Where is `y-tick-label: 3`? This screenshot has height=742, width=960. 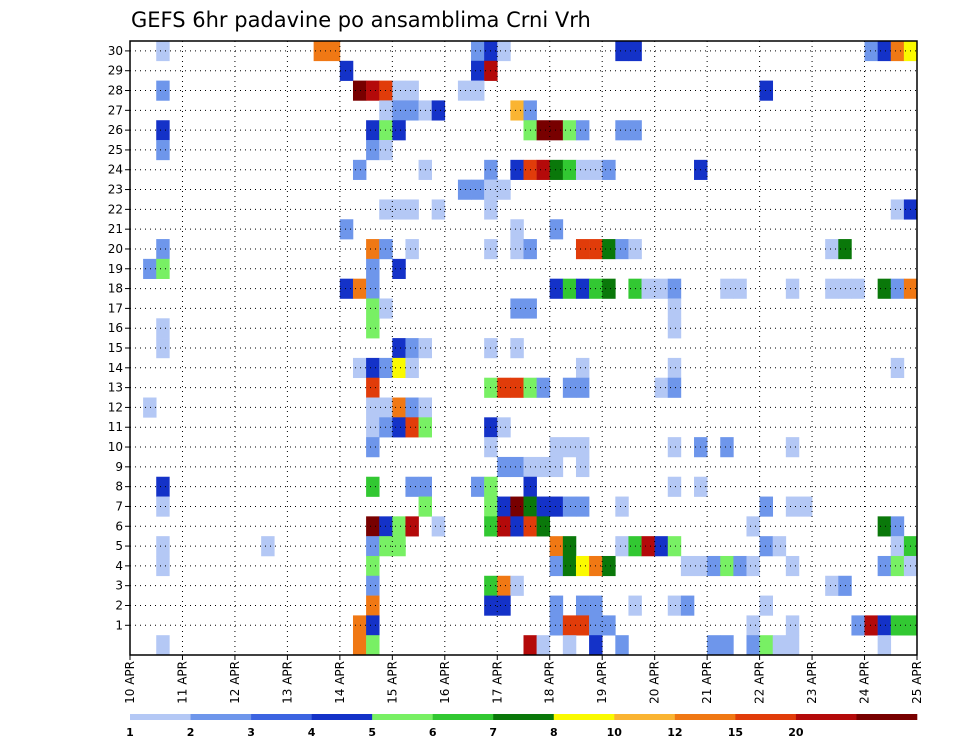
y-tick-label: 3 is located at coordinates (119, 586).